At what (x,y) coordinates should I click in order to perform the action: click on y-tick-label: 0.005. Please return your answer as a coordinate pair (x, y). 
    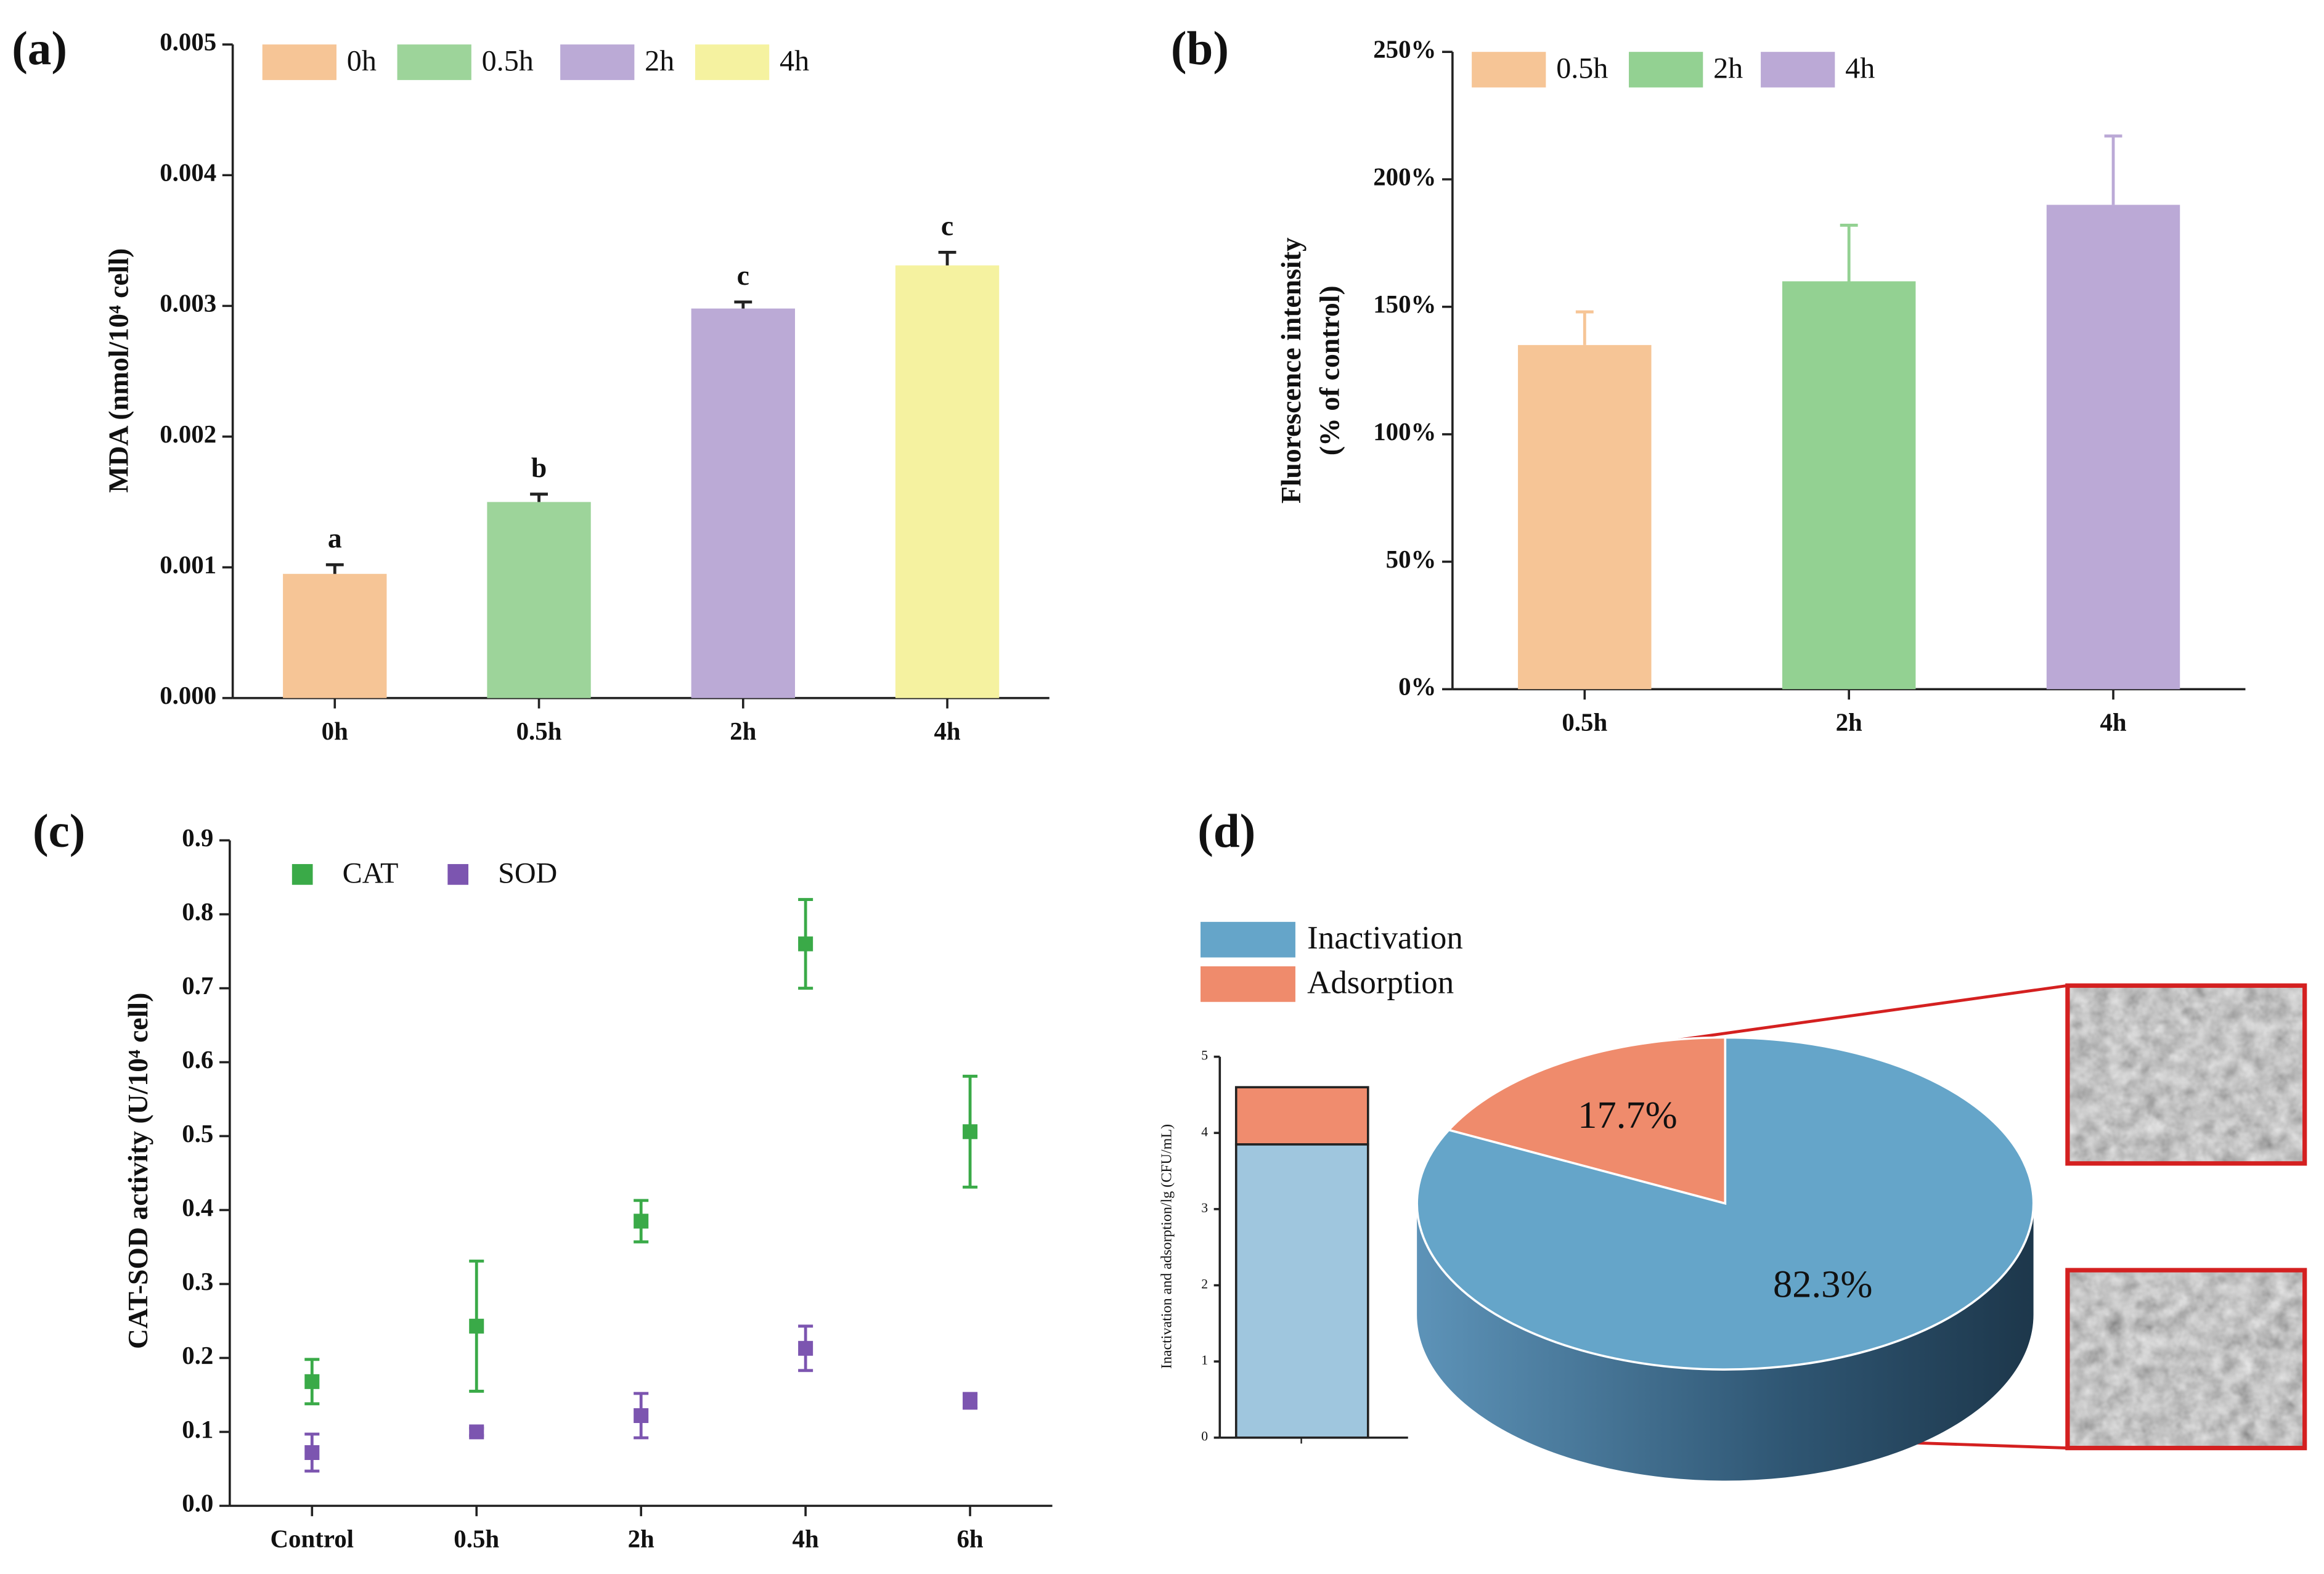
    Looking at the image, I should click on (188, 42).